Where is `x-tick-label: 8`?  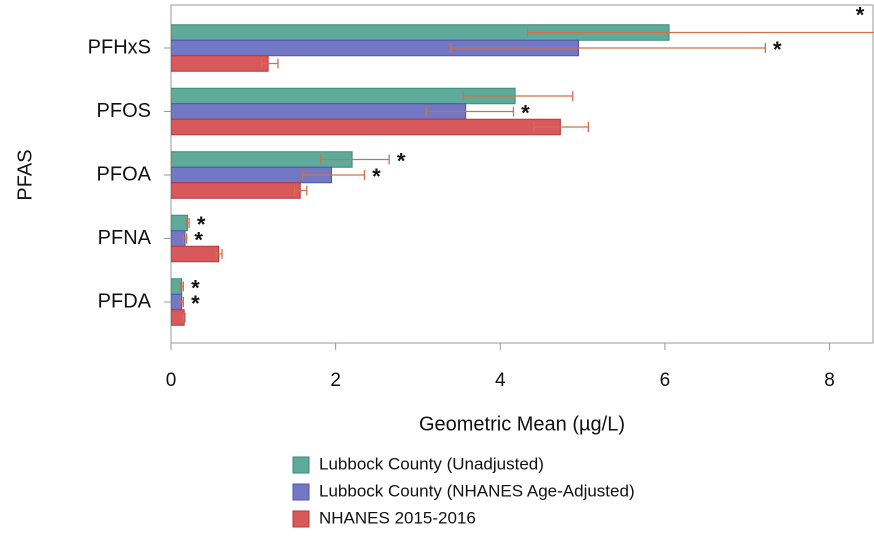
x-tick-label: 8 is located at coordinates (829, 380).